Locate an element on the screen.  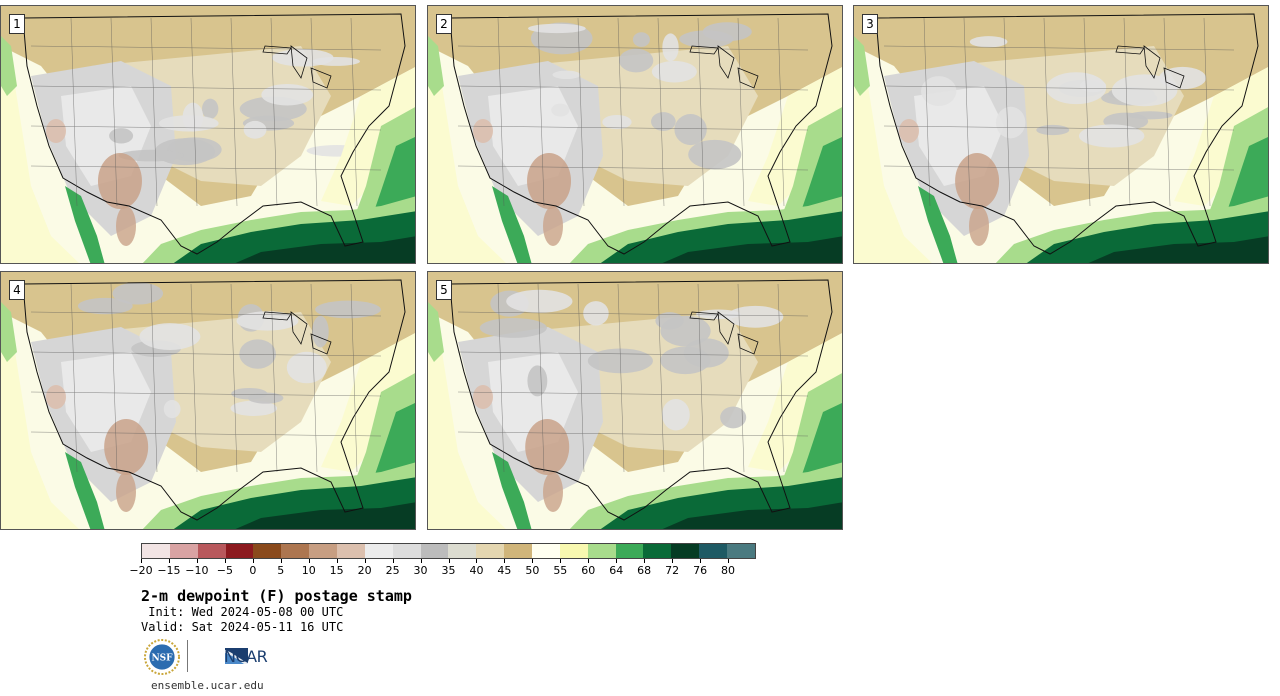
nsf-logo-text: NSF is located at coordinates (162, 659).